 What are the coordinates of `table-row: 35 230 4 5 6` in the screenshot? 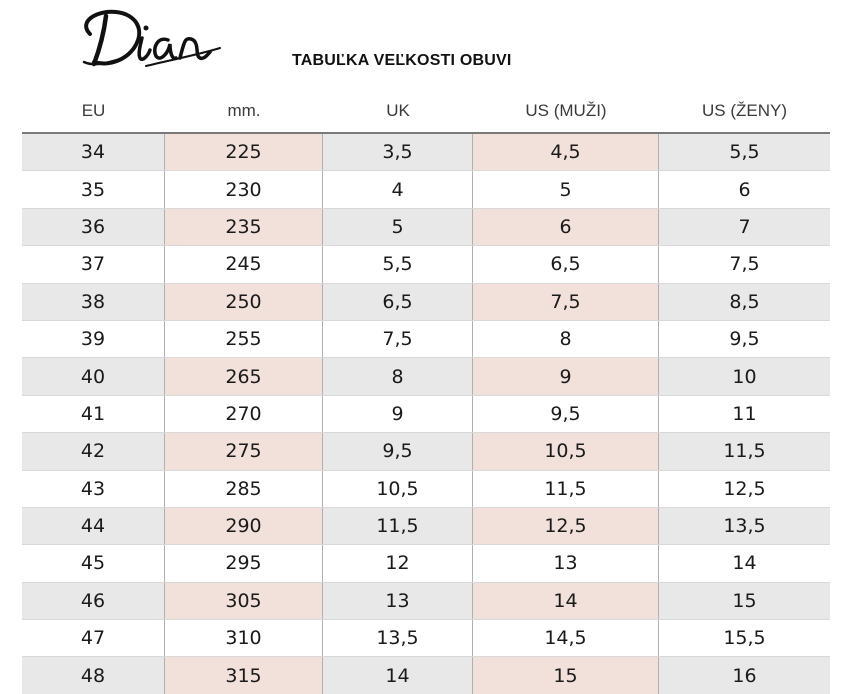 It's located at (426, 189).